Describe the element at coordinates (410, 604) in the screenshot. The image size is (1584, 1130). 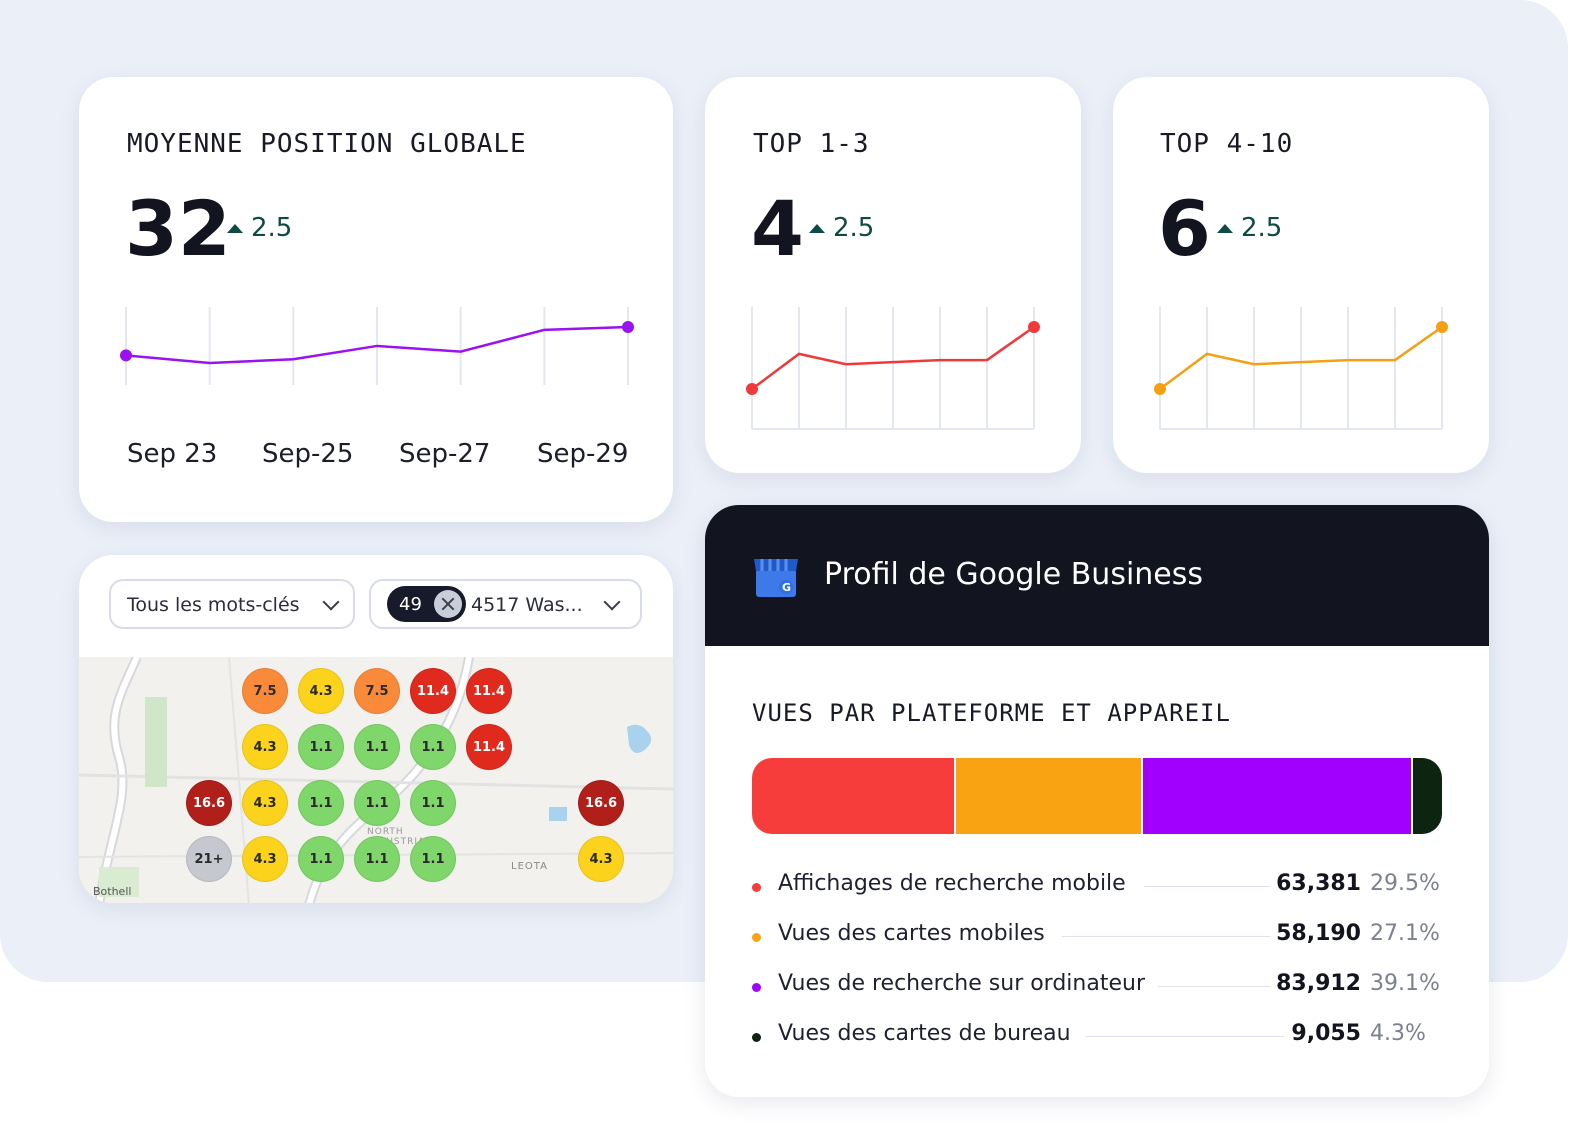
I see `location-count: 49` at that location.